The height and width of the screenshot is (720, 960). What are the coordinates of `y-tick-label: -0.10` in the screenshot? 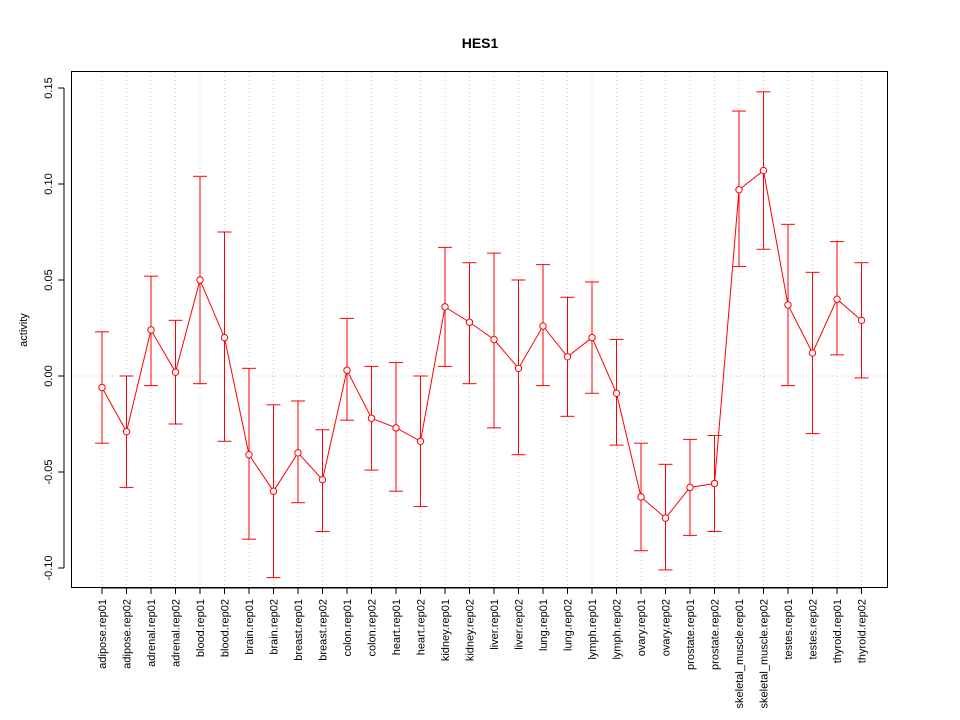 It's located at (49, 567).